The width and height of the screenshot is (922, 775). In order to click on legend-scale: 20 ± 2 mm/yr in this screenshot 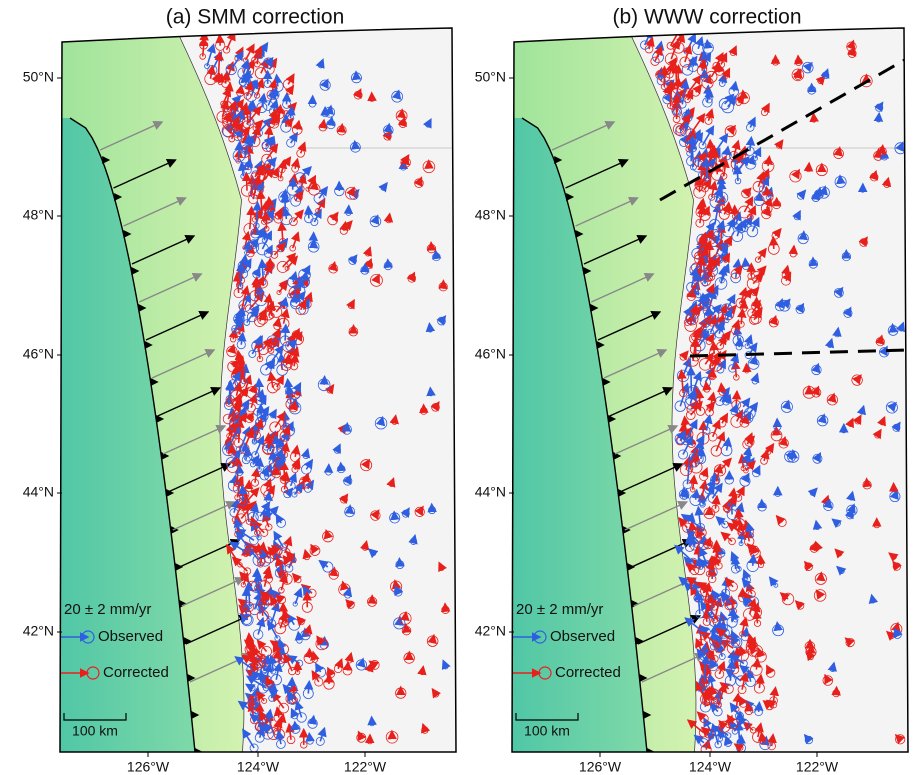, I will do `click(559, 609)`.